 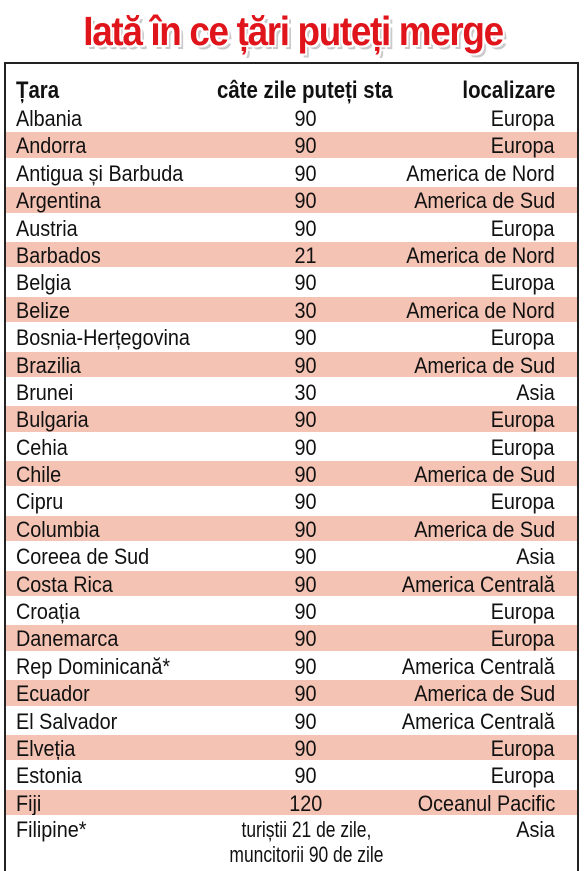 What do you see at coordinates (305, 90) in the screenshot?
I see `header-days: câte zile puteți sta` at bounding box center [305, 90].